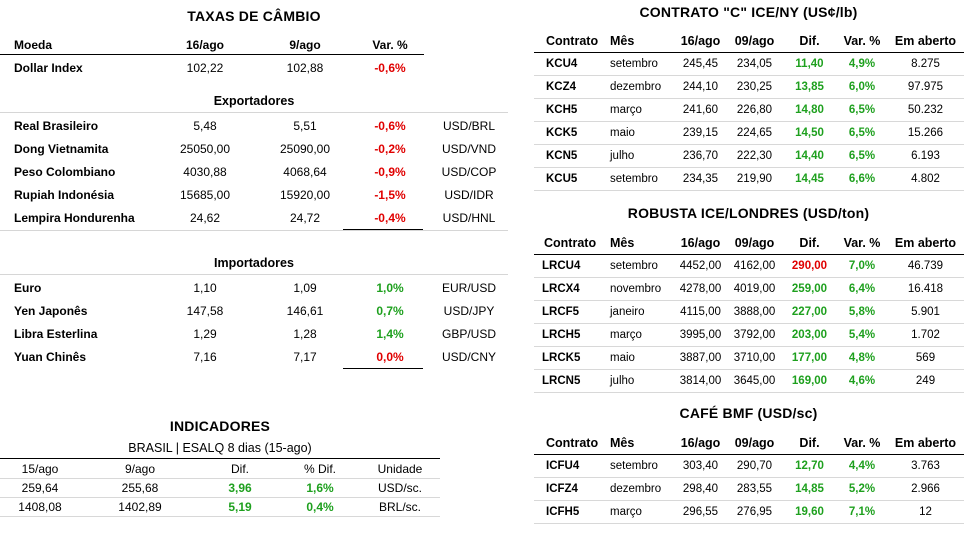 The image size is (967, 537). Describe the element at coordinates (925, 179) in the screenshot. I see `value-em-aberto: 4.802` at that location.